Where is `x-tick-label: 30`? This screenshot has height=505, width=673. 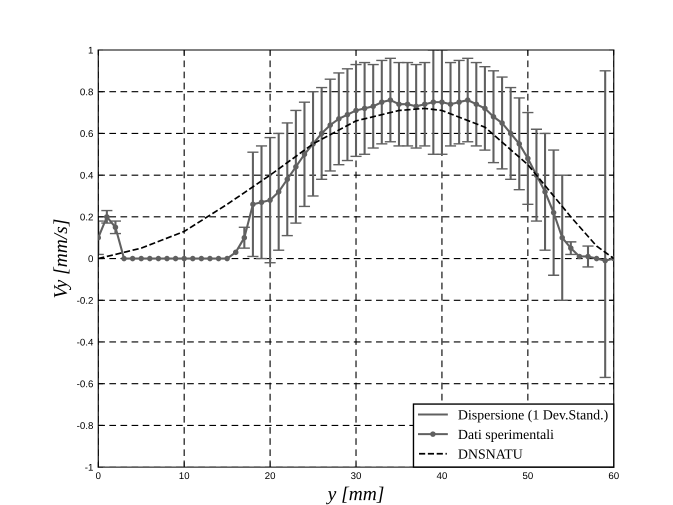
x-tick-label: 30 is located at coordinates (356, 476).